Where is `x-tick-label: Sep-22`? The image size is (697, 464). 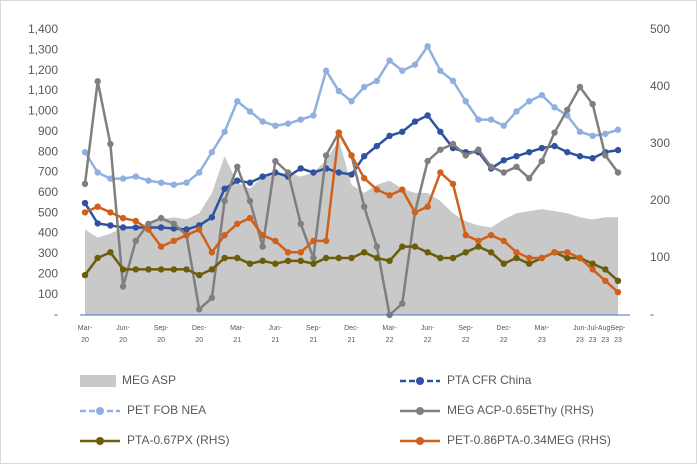 x-tick-label: Sep-22 is located at coordinates (465, 334).